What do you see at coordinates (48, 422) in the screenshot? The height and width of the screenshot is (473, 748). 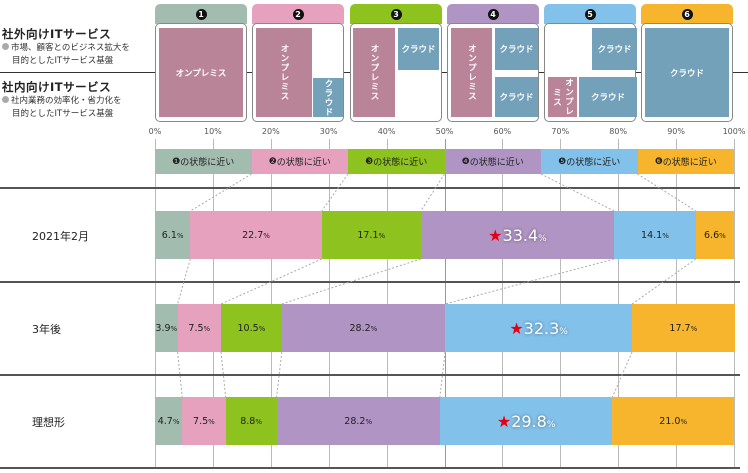 I see `row-label: 理想形` at bounding box center [48, 422].